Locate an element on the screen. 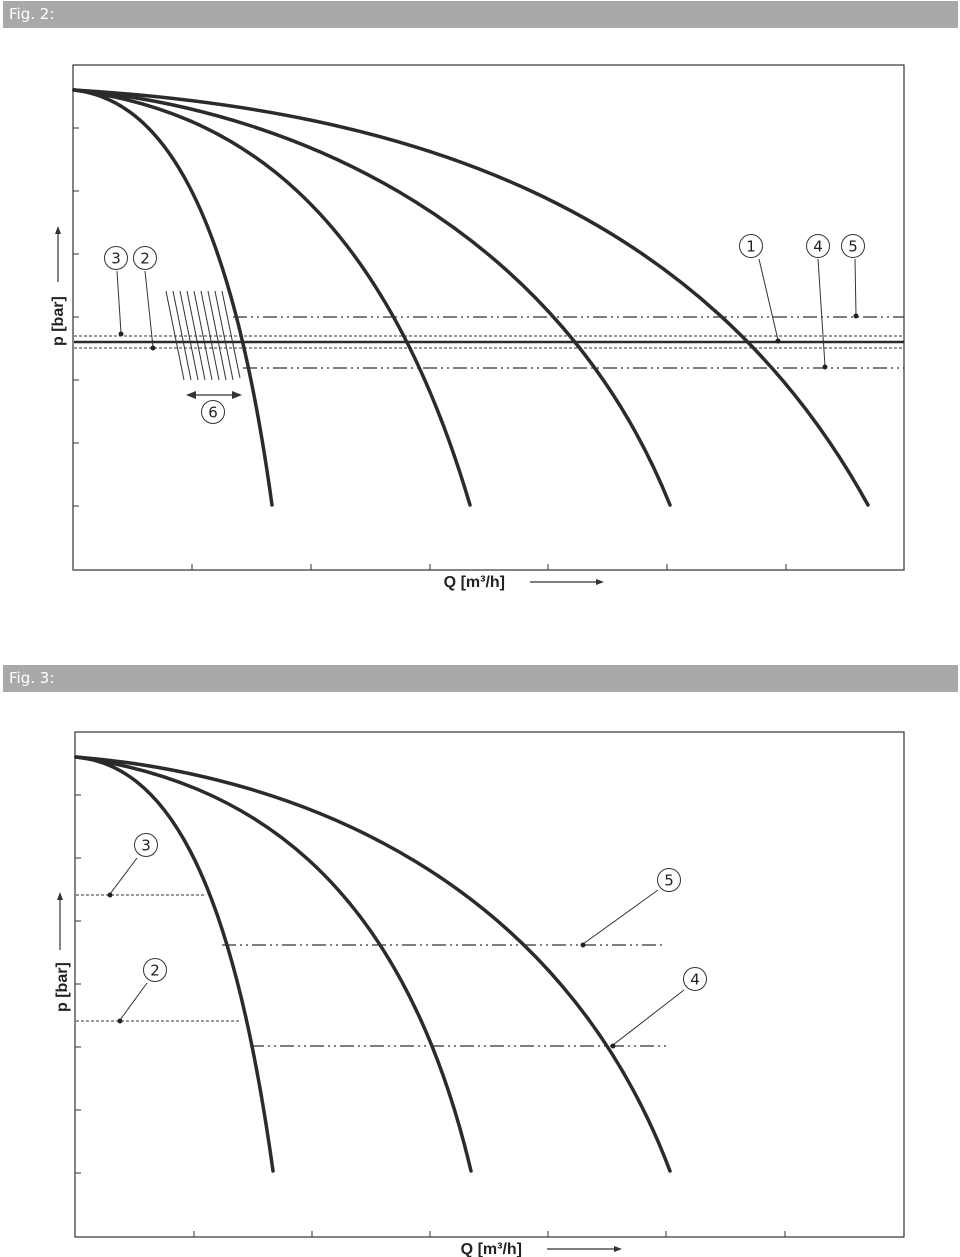 Image resolution: width=960 pixels, height=1257 pixels. svg-text: 6 is located at coordinates (213, 413).